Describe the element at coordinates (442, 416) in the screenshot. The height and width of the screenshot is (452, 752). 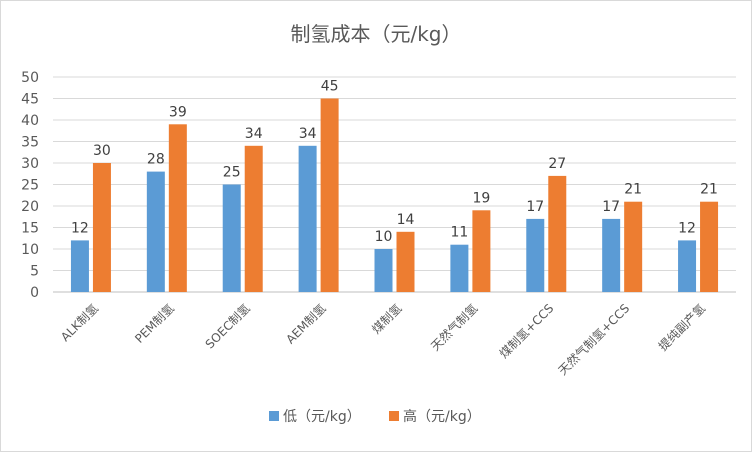
I see `legend-label-high: 高（元/kg）` at that location.